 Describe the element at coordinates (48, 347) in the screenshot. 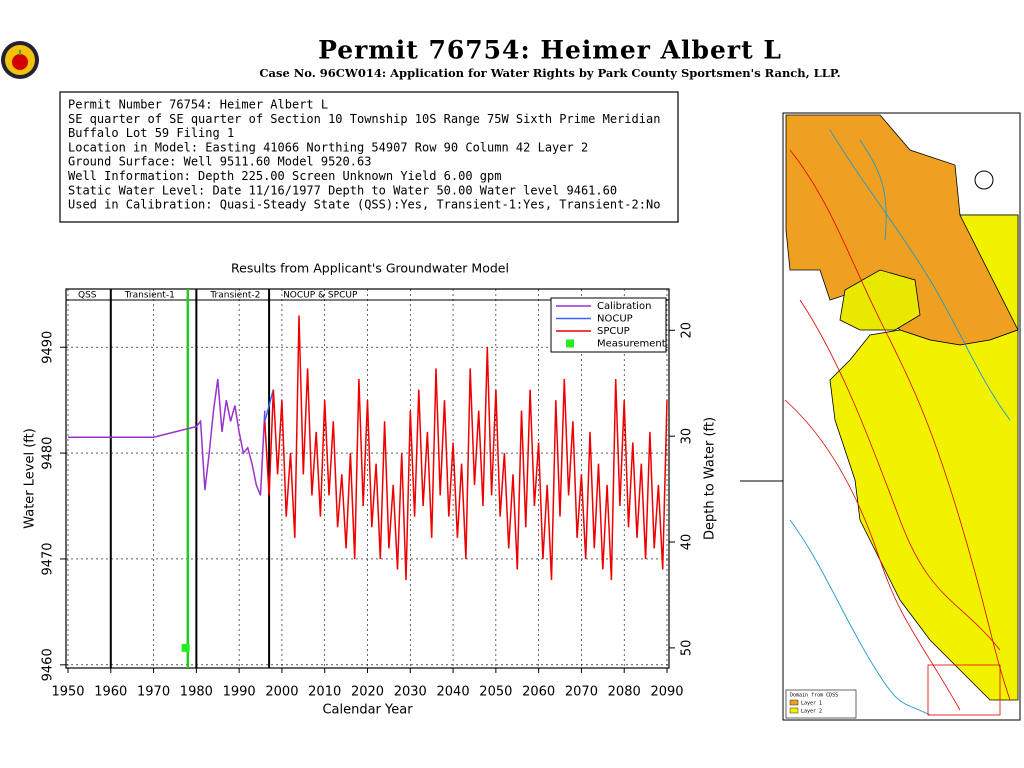

I see `y-tick-label: 9490` at that location.